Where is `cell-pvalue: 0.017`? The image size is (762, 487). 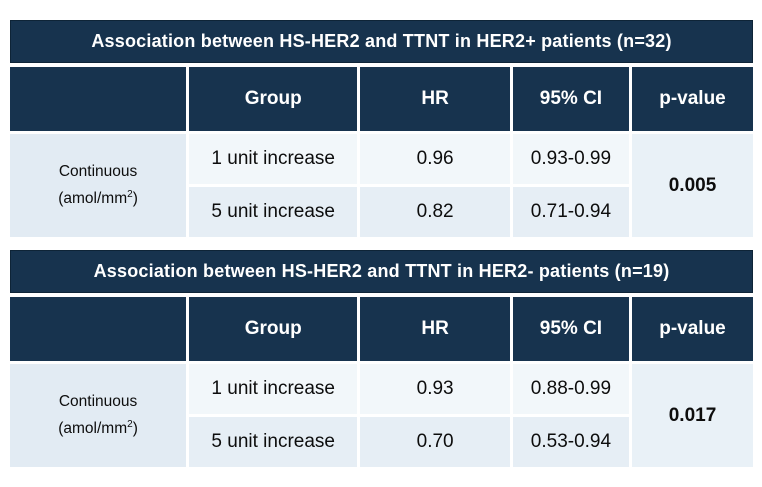
cell-pvalue: 0.017 is located at coordinates (692, 415).